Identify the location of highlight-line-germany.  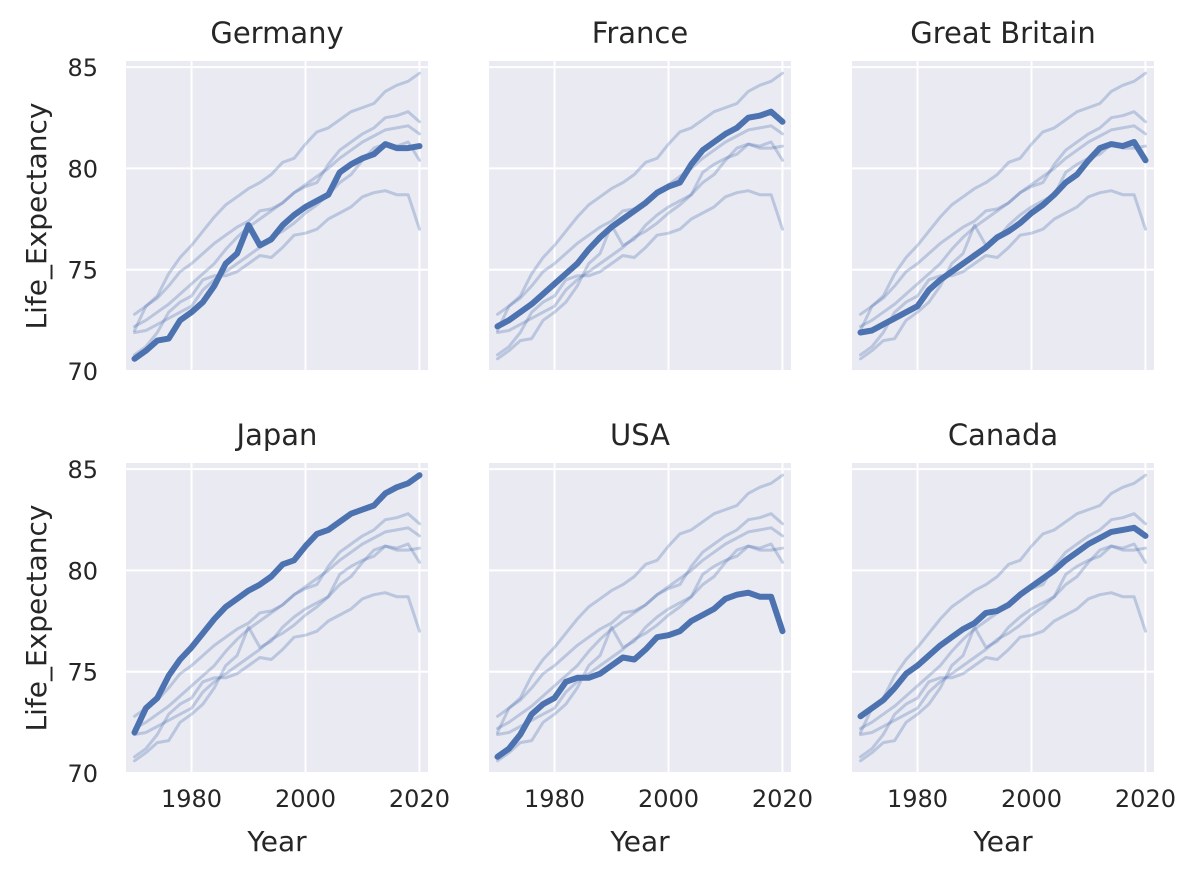
(277, 251).